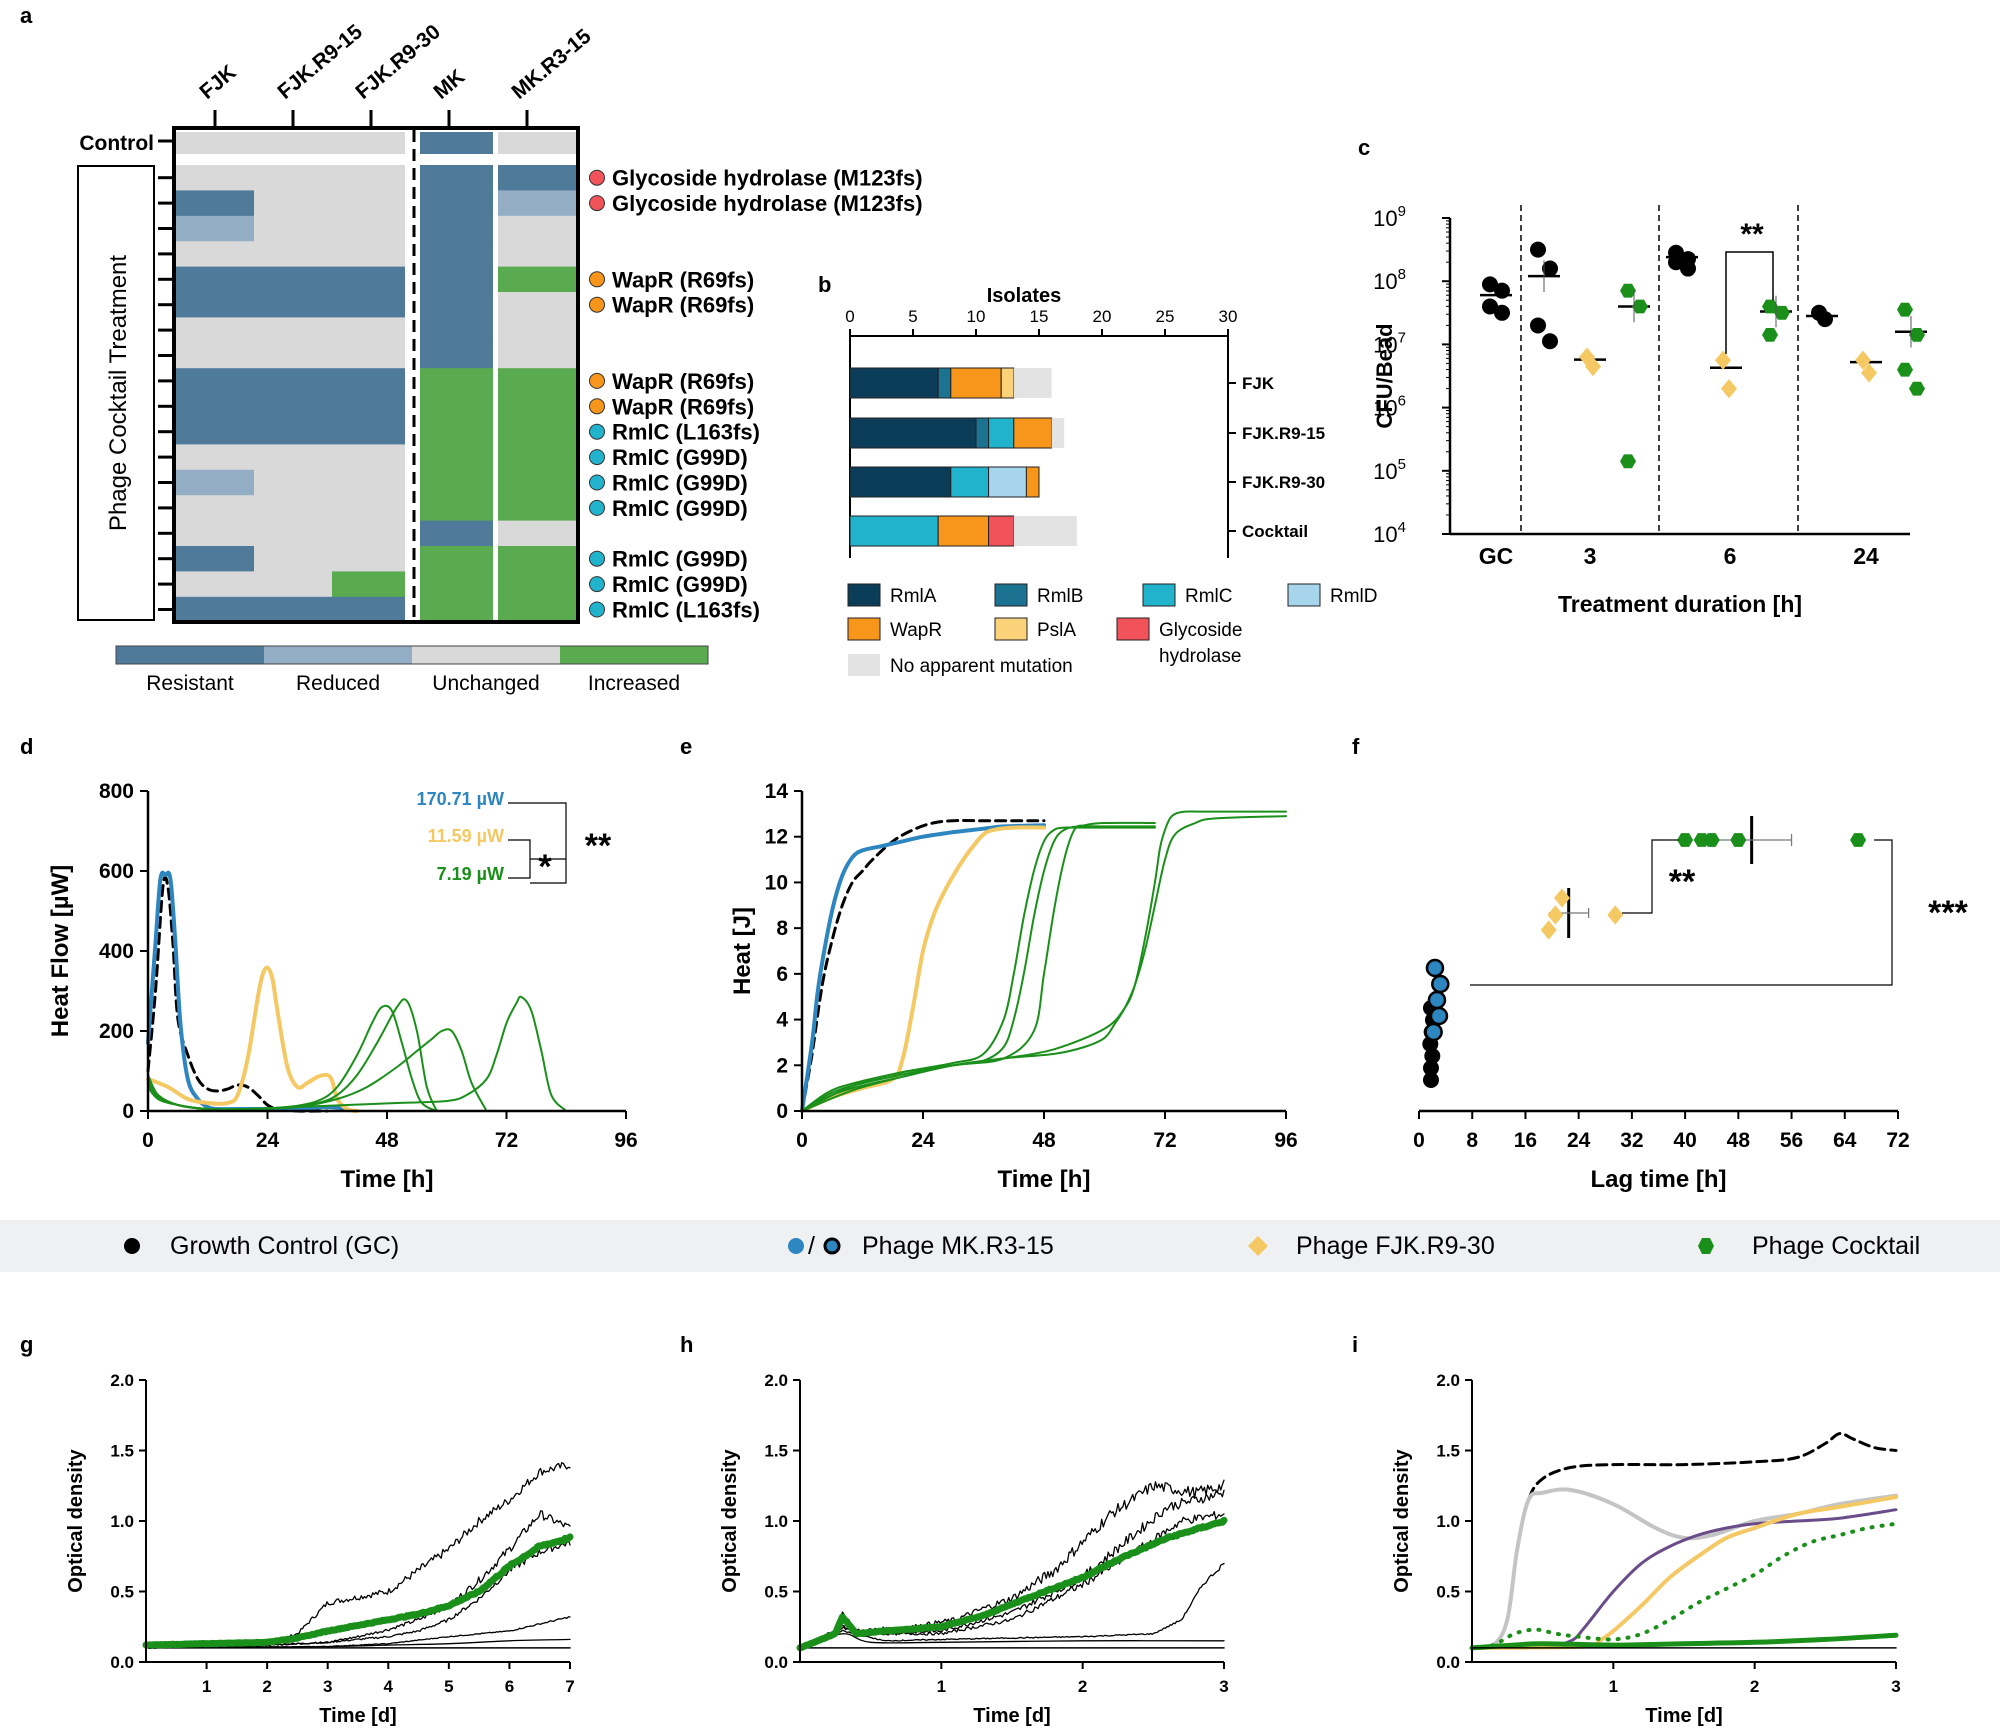 Image resolution: width=2000 pixels, height=1736 pixels. What do you see at coordinates (1012, 1641) in the screenshot?
I see `od-line-gc` at bounding box center [1012, 1641].